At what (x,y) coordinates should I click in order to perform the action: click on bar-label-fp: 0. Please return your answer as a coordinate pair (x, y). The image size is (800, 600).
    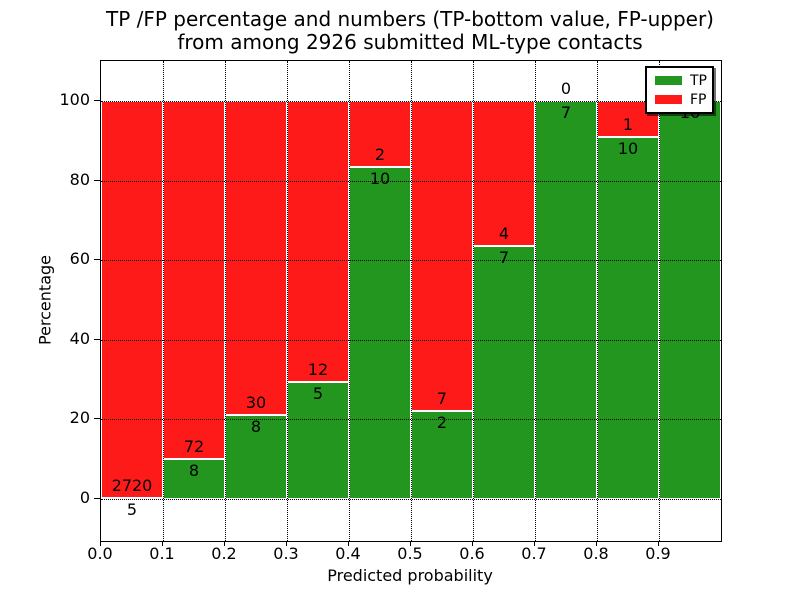
    Looking at the image, I should click on (566, 88).